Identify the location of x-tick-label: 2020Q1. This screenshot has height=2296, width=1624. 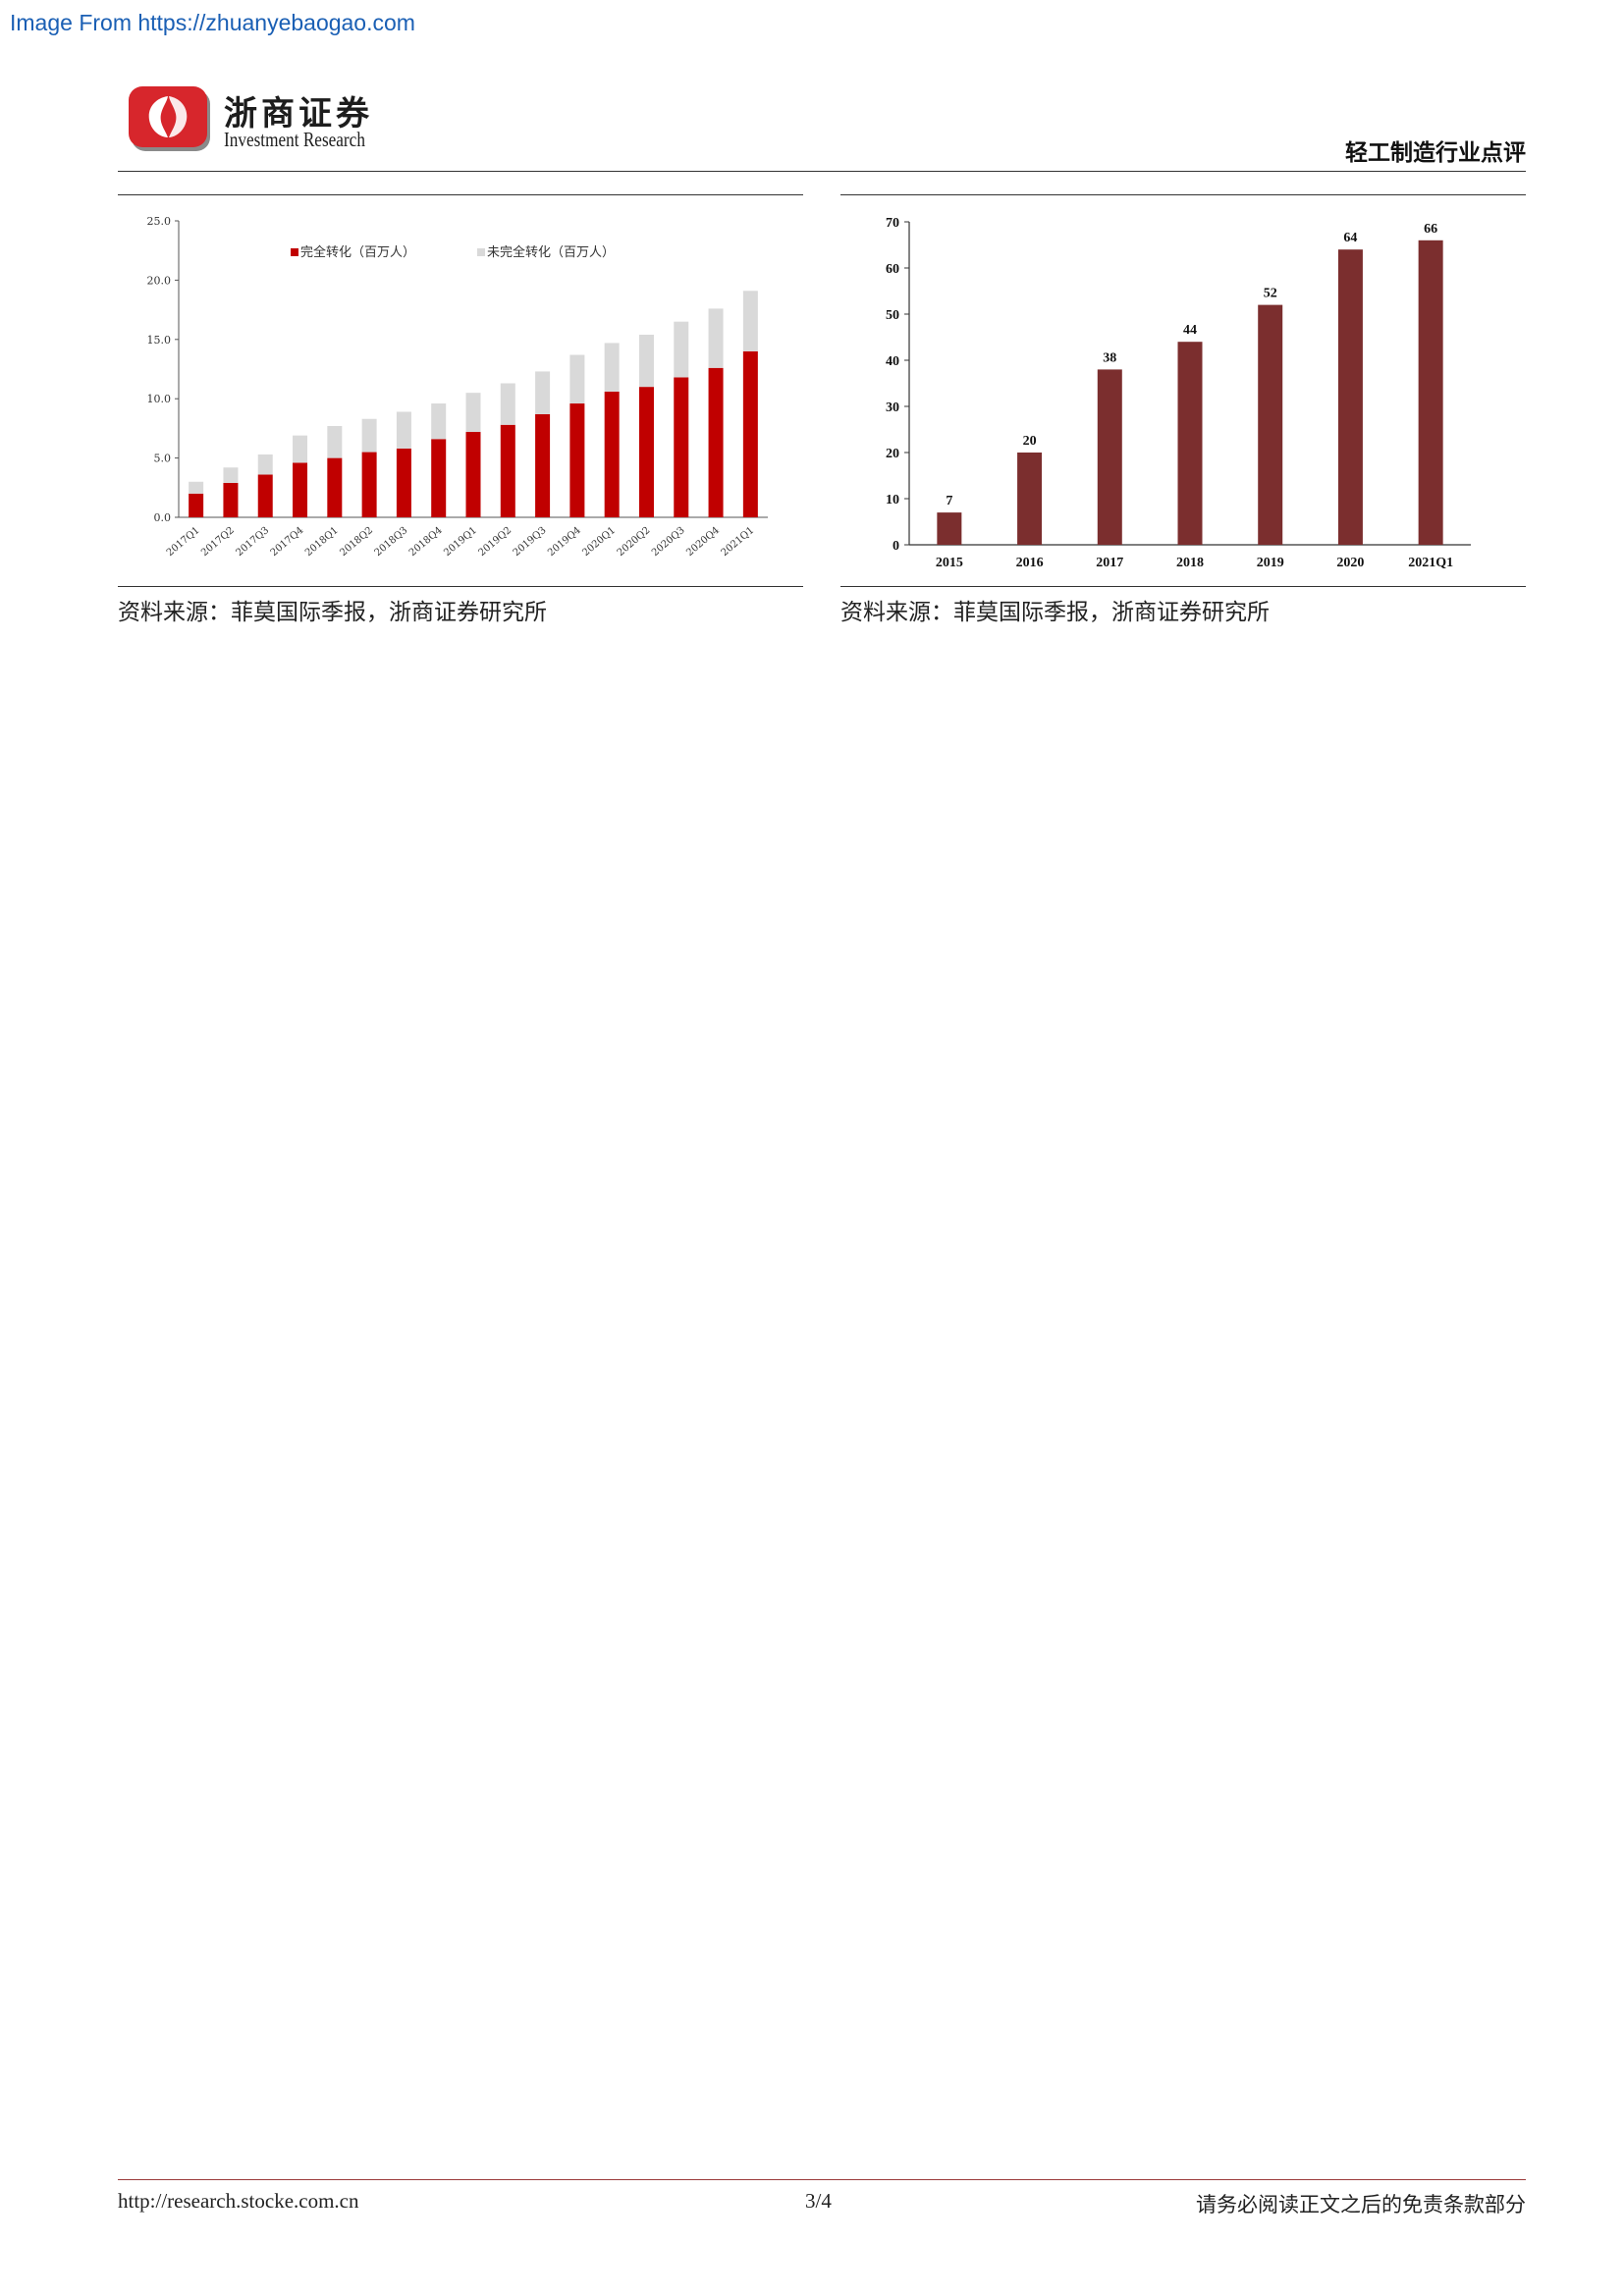
(599, 542).